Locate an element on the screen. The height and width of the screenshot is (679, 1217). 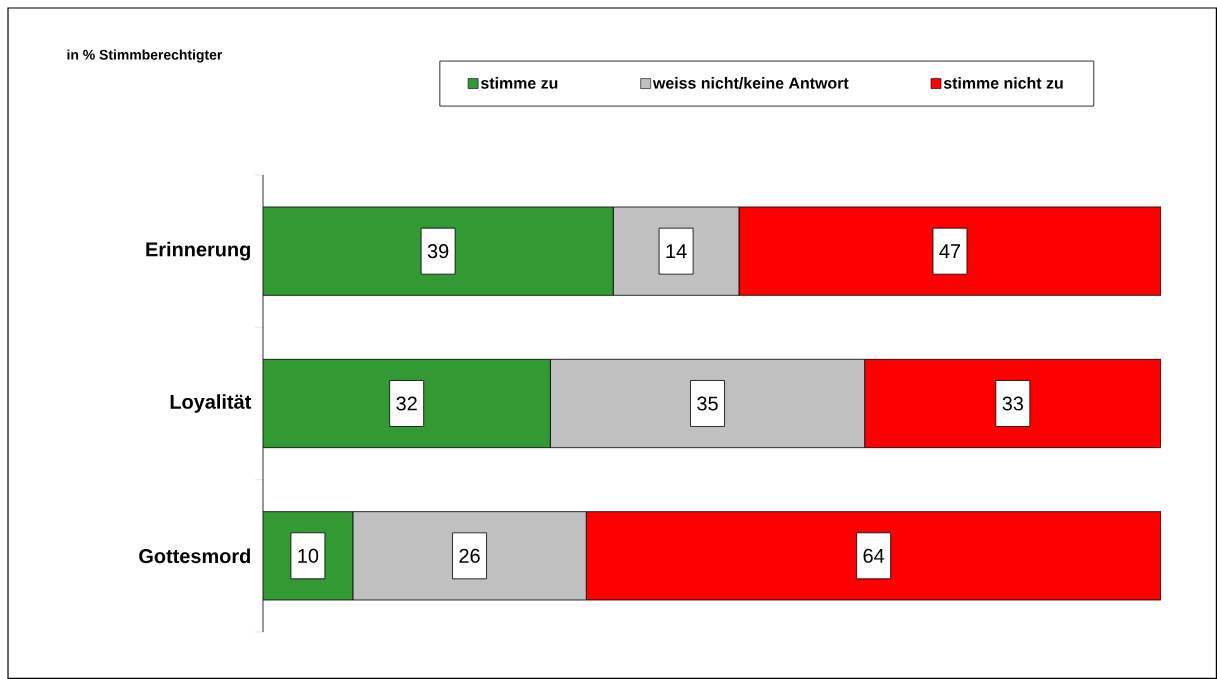
y-tick-label: Gottesmord is located at coordinates (194, 556).